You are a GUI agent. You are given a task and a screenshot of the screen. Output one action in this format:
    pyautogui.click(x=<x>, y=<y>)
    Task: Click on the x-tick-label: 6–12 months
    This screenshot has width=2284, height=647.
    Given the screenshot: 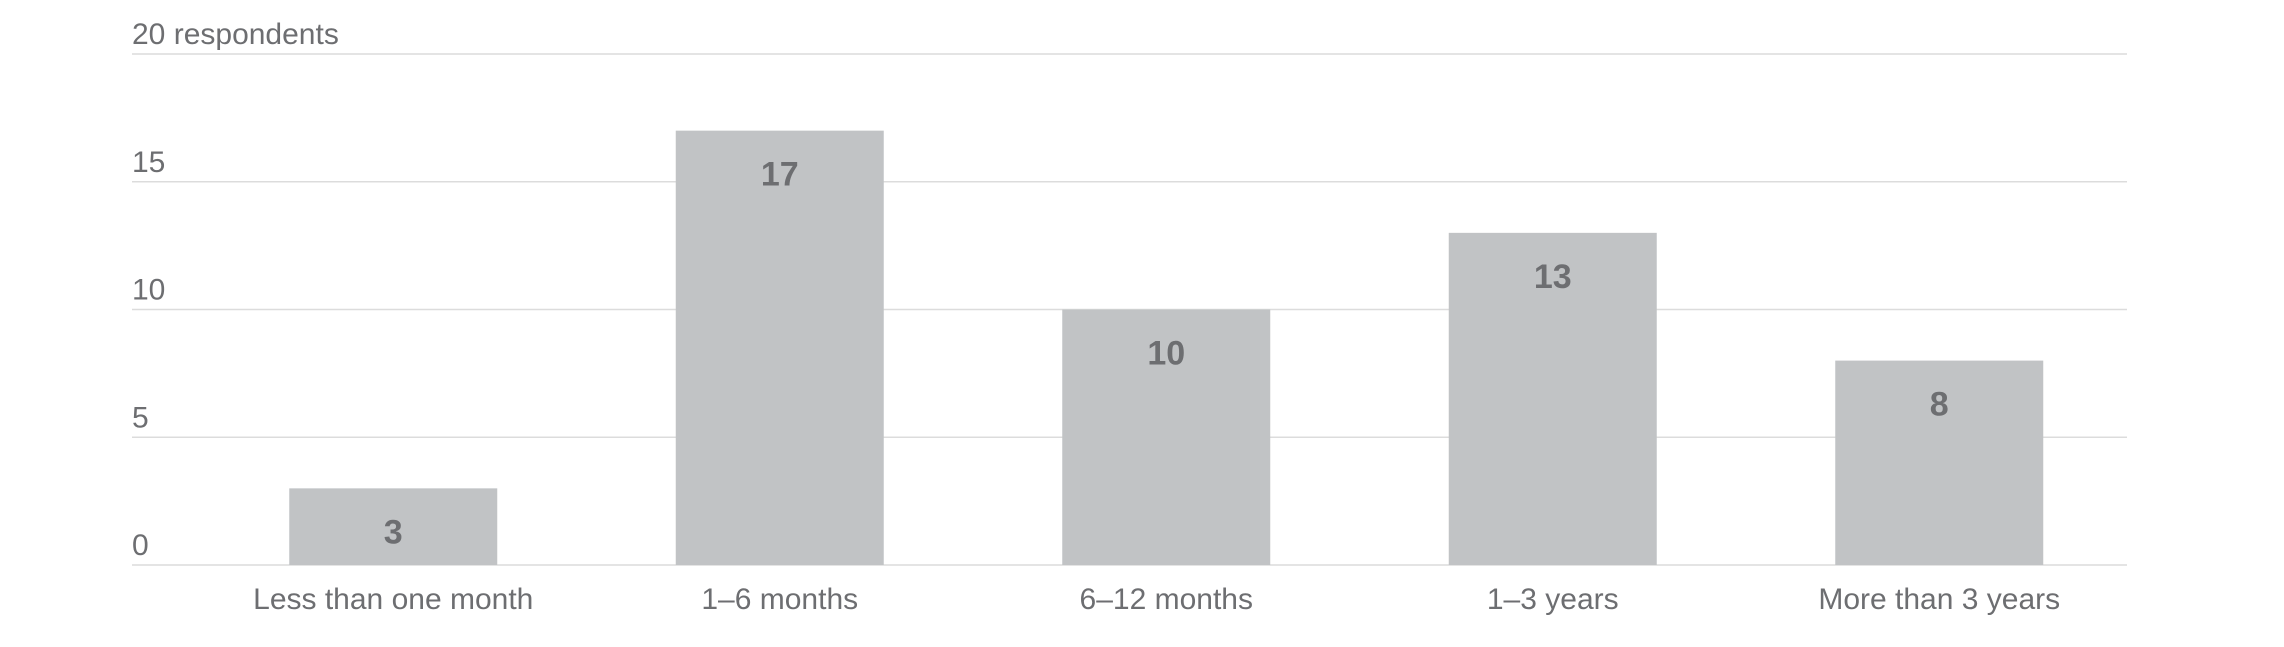 What is the action you would take?
    pyautogui.click(x=1166, y=599)
    